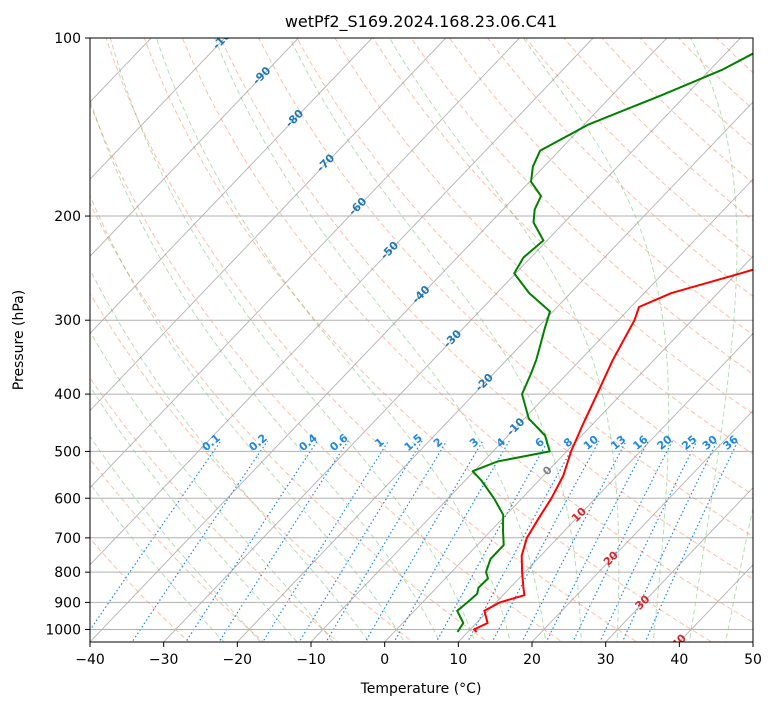 The image size is (775, 708). Describe the element at coordinates (164, 660) in the screenshot. I see `x-tick-label: −30` at that location.